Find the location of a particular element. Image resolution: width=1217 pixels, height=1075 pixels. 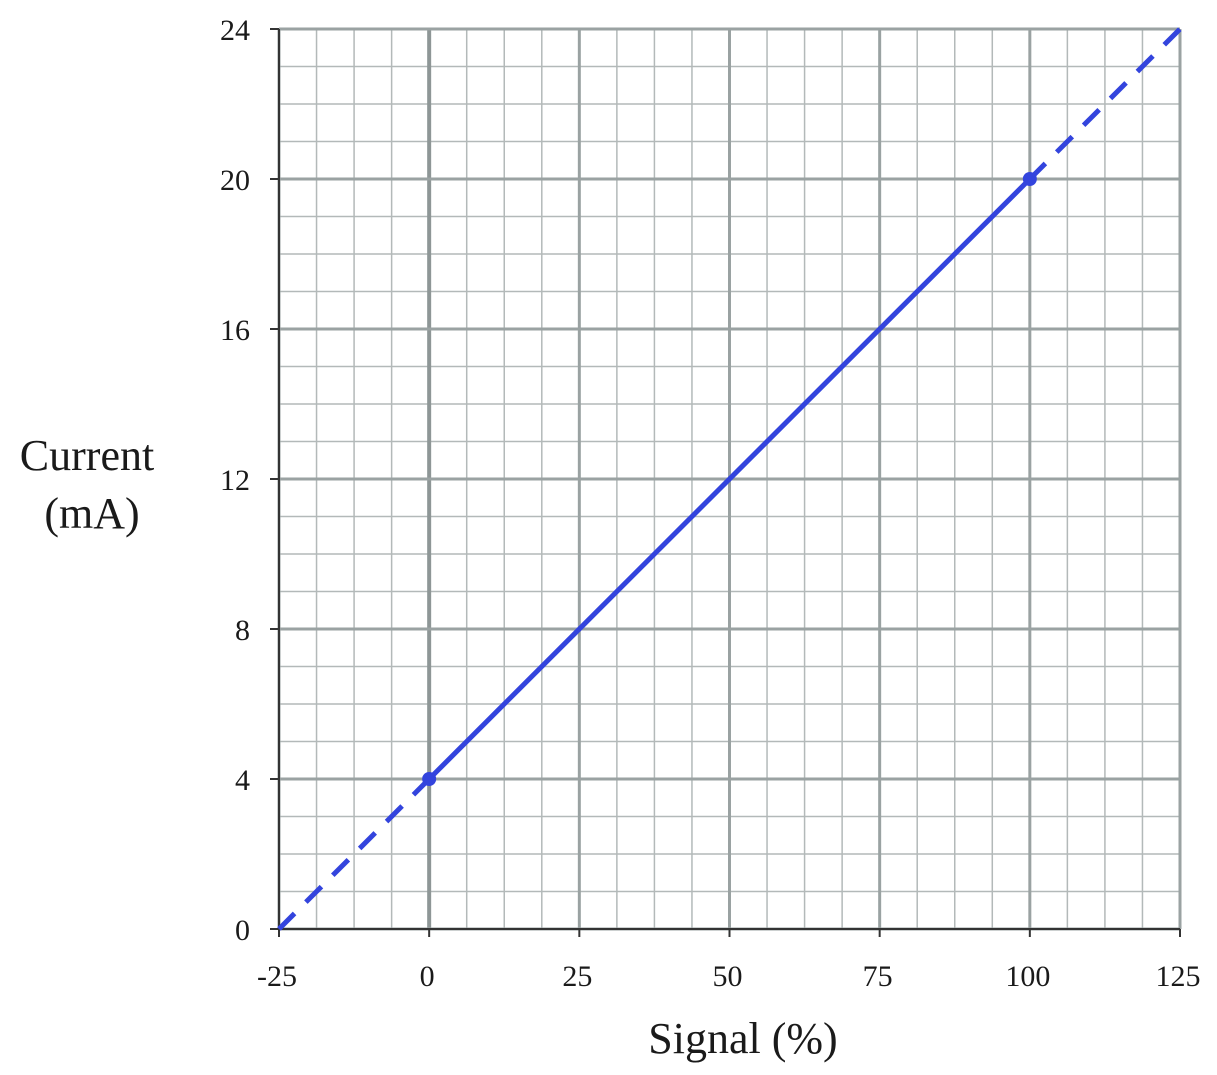

x-tick-label: 50 is located at coordinates (728, 976).